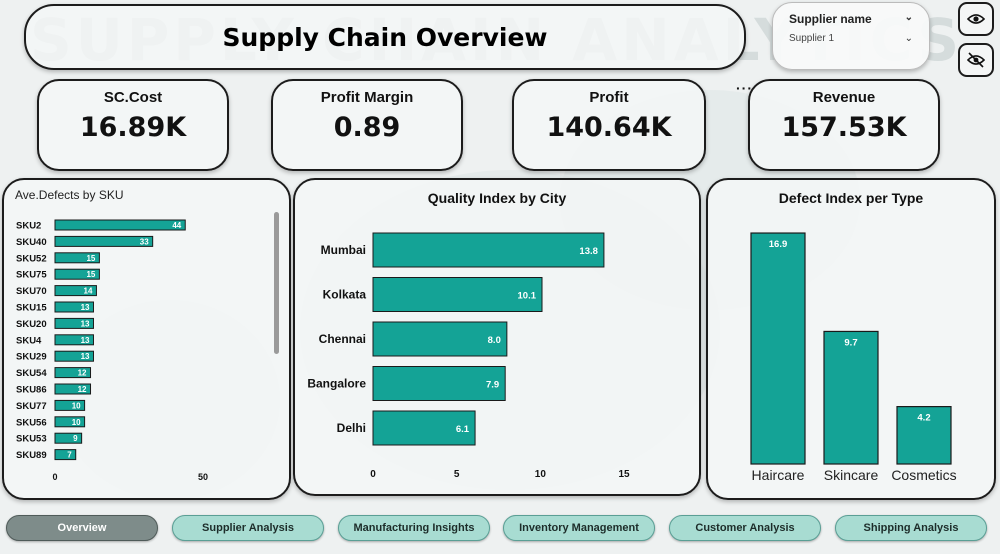  I want to click on data-label: 8.0, so click(494, 340).